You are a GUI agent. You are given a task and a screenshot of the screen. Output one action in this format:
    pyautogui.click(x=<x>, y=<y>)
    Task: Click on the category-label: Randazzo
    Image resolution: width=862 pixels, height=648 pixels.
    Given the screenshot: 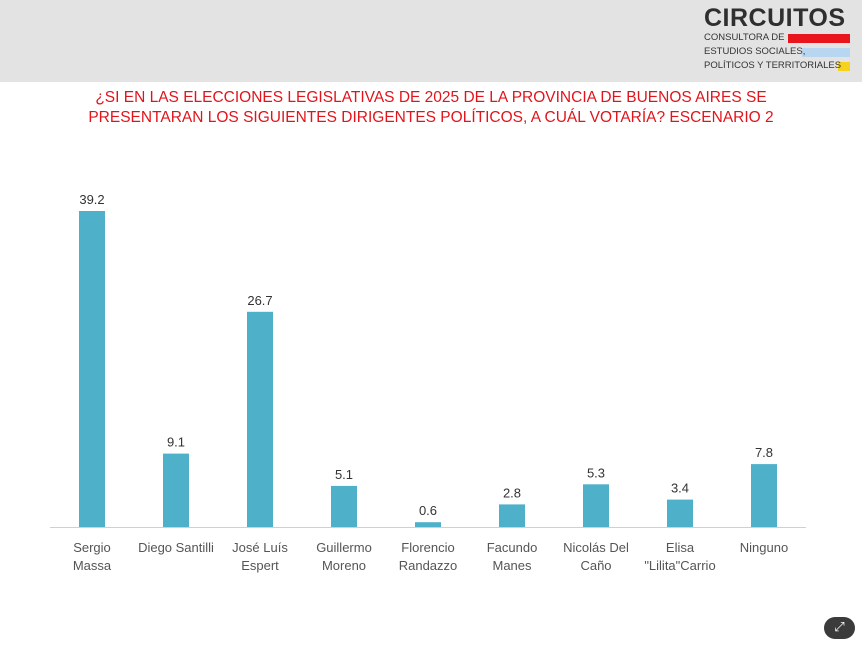 What is the action you would take?
    pyautogui.click(x=428, y=565)
    